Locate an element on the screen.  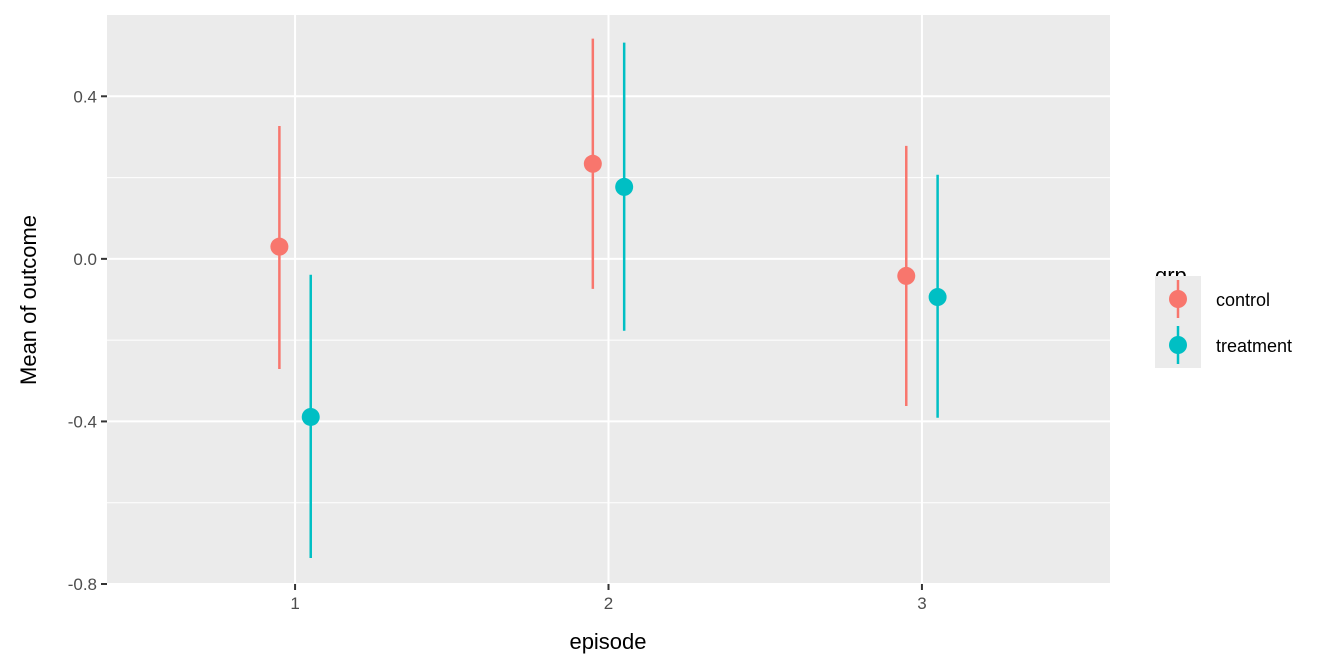
y-axis-title: Mean of outcome is located at coordinates (28, 300).